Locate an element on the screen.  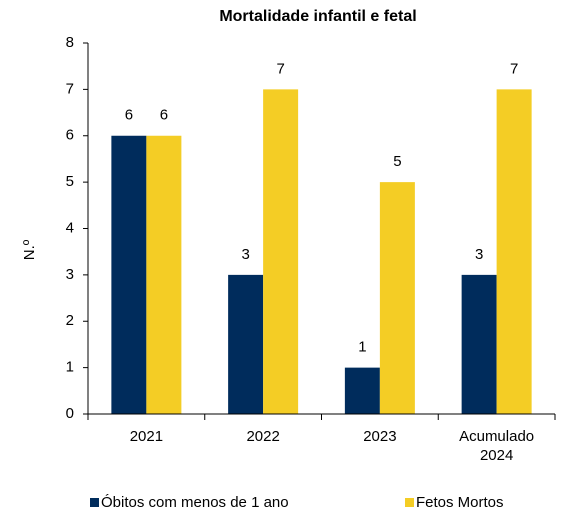
value-label: 5 is located at coordinates (397, 161).